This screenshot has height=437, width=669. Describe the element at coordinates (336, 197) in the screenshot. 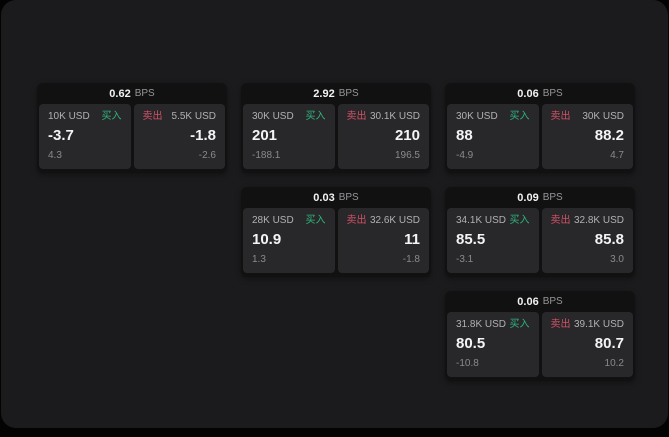

I see `bps-header: 0.03 BPS` at that location.